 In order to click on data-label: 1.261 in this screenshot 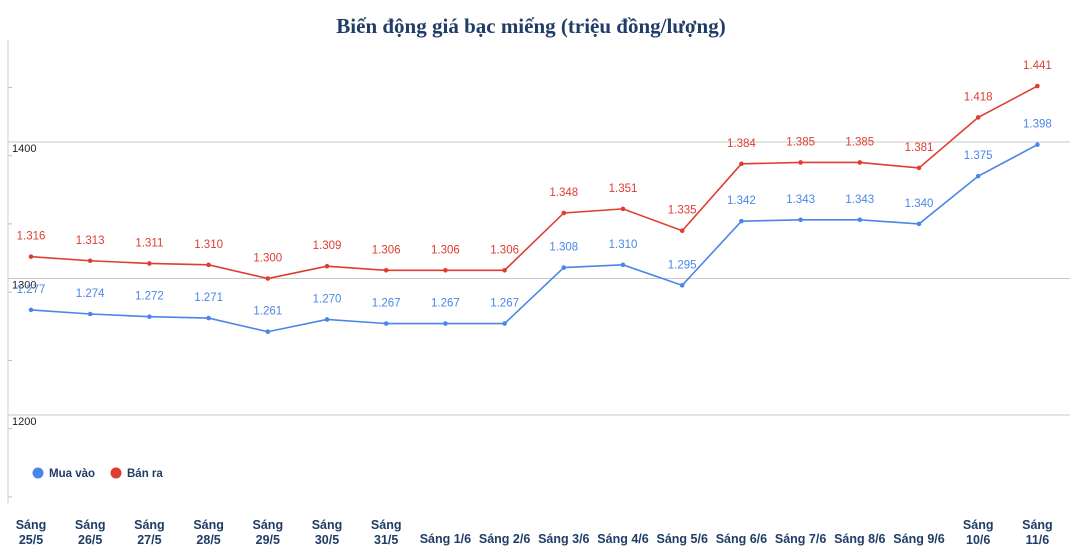, I will do `click(267, 312)`.